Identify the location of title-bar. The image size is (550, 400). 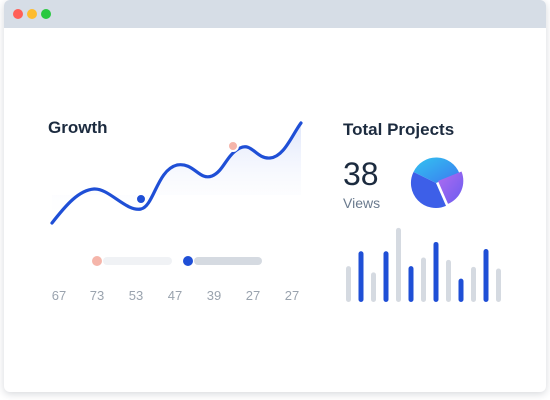
(275, 14).